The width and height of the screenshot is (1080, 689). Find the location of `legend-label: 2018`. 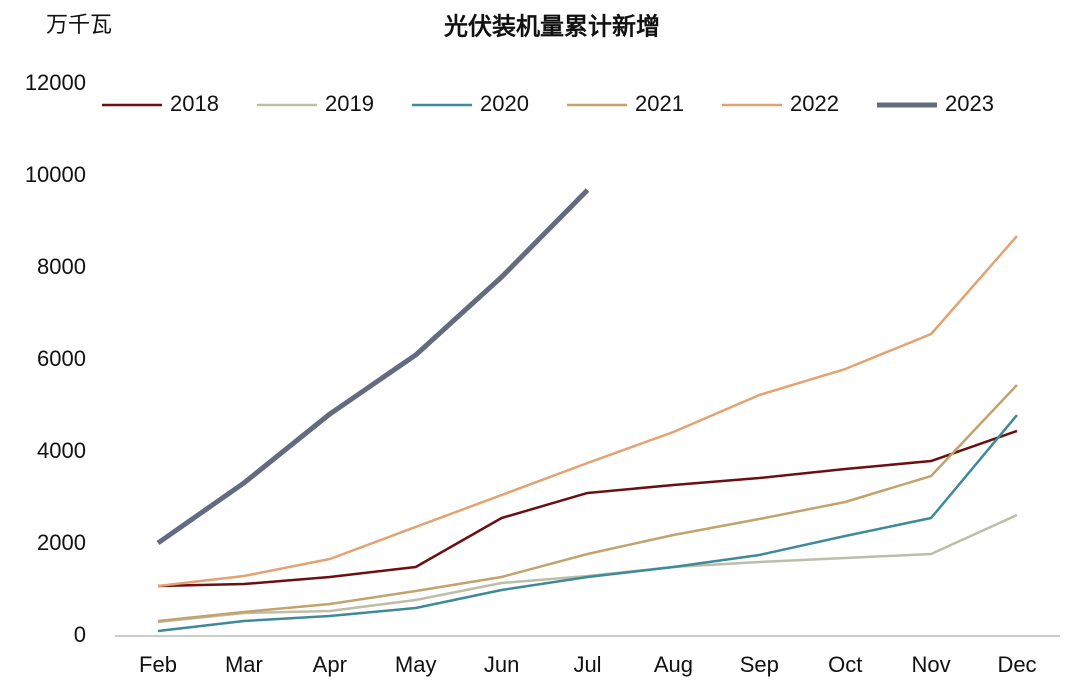

legend-label: 2018 is located at coordinates (194, 103).